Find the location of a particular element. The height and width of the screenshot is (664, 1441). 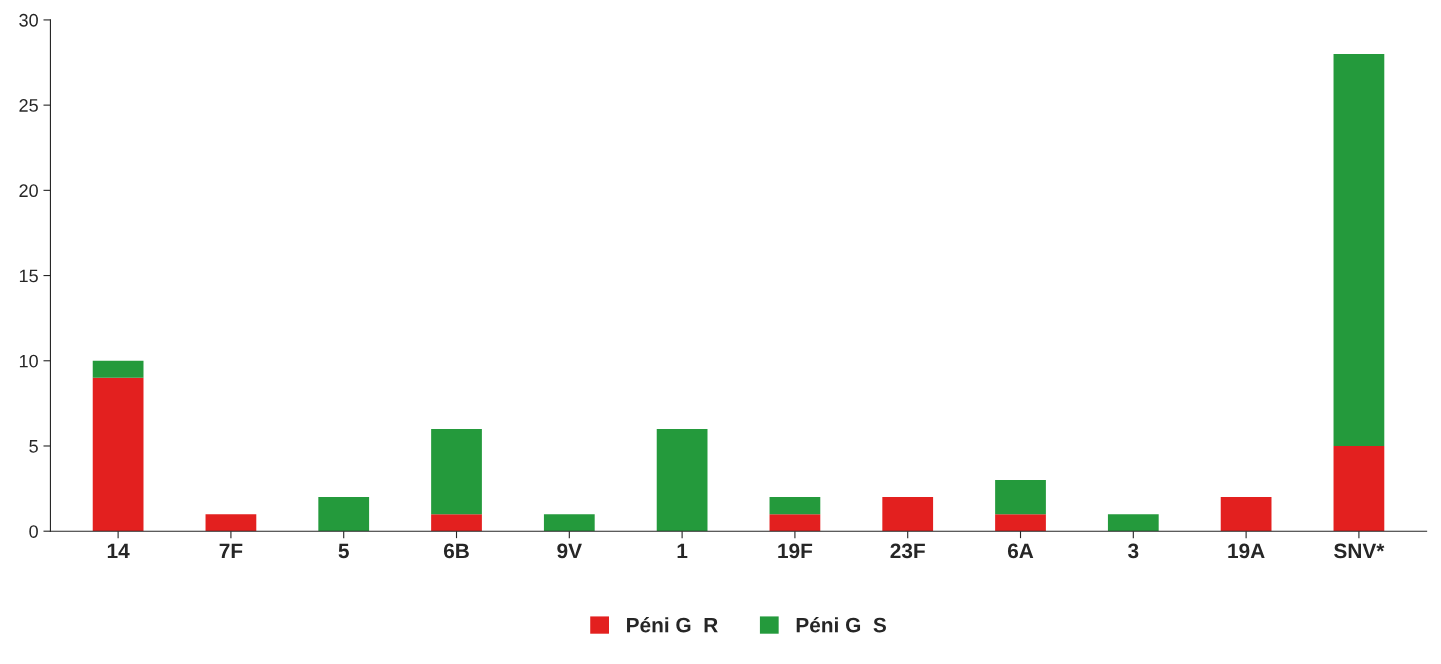

y-tick-label: 15 is located at coordinates (28, 276).